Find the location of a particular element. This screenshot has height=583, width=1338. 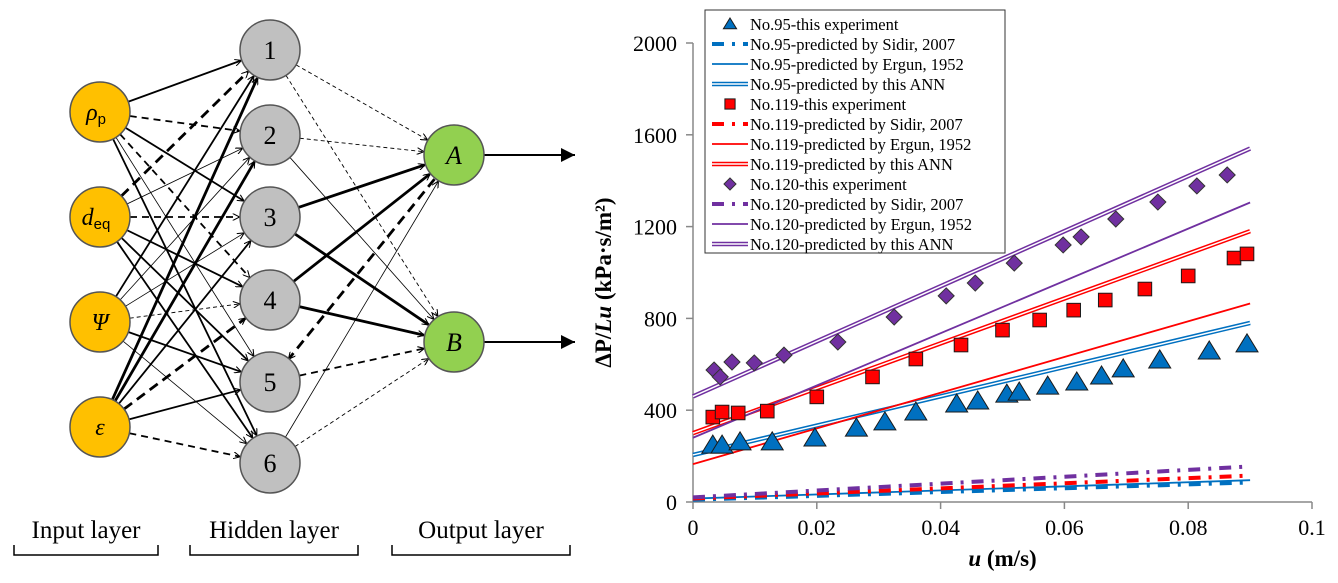

hidden-node: 2 is located at coordinates (270, 135).